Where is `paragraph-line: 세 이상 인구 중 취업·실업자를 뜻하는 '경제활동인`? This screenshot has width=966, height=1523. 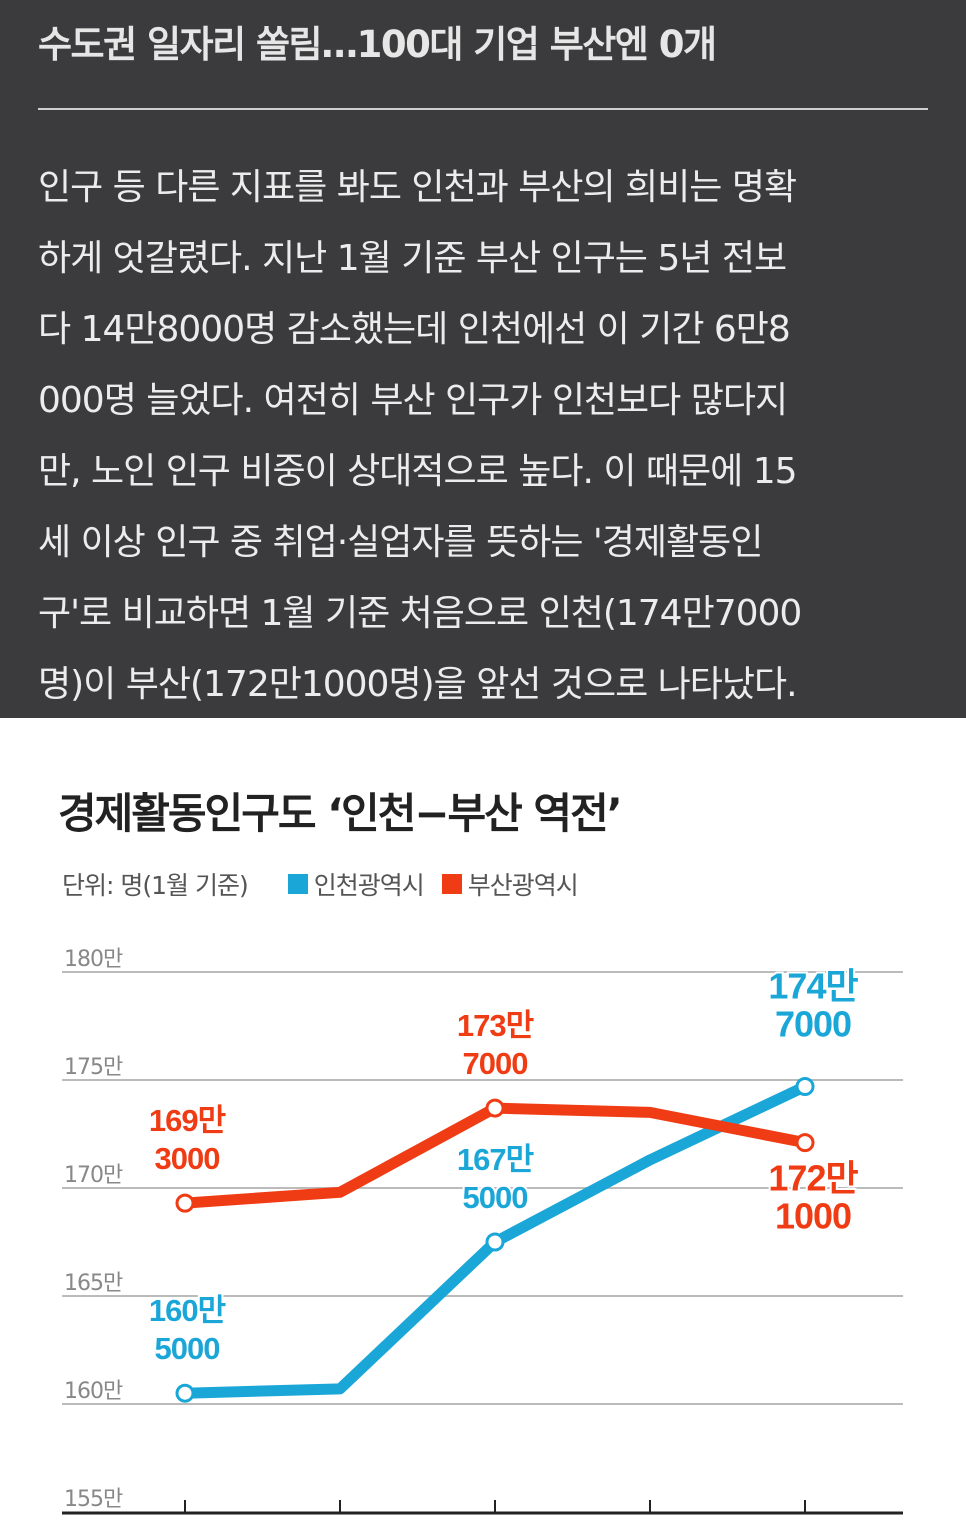
paragraph-line: 세 이상 인구 중 취업·실업자를 뜻하는 '경제활동인 is located at coordinates (400, 542).